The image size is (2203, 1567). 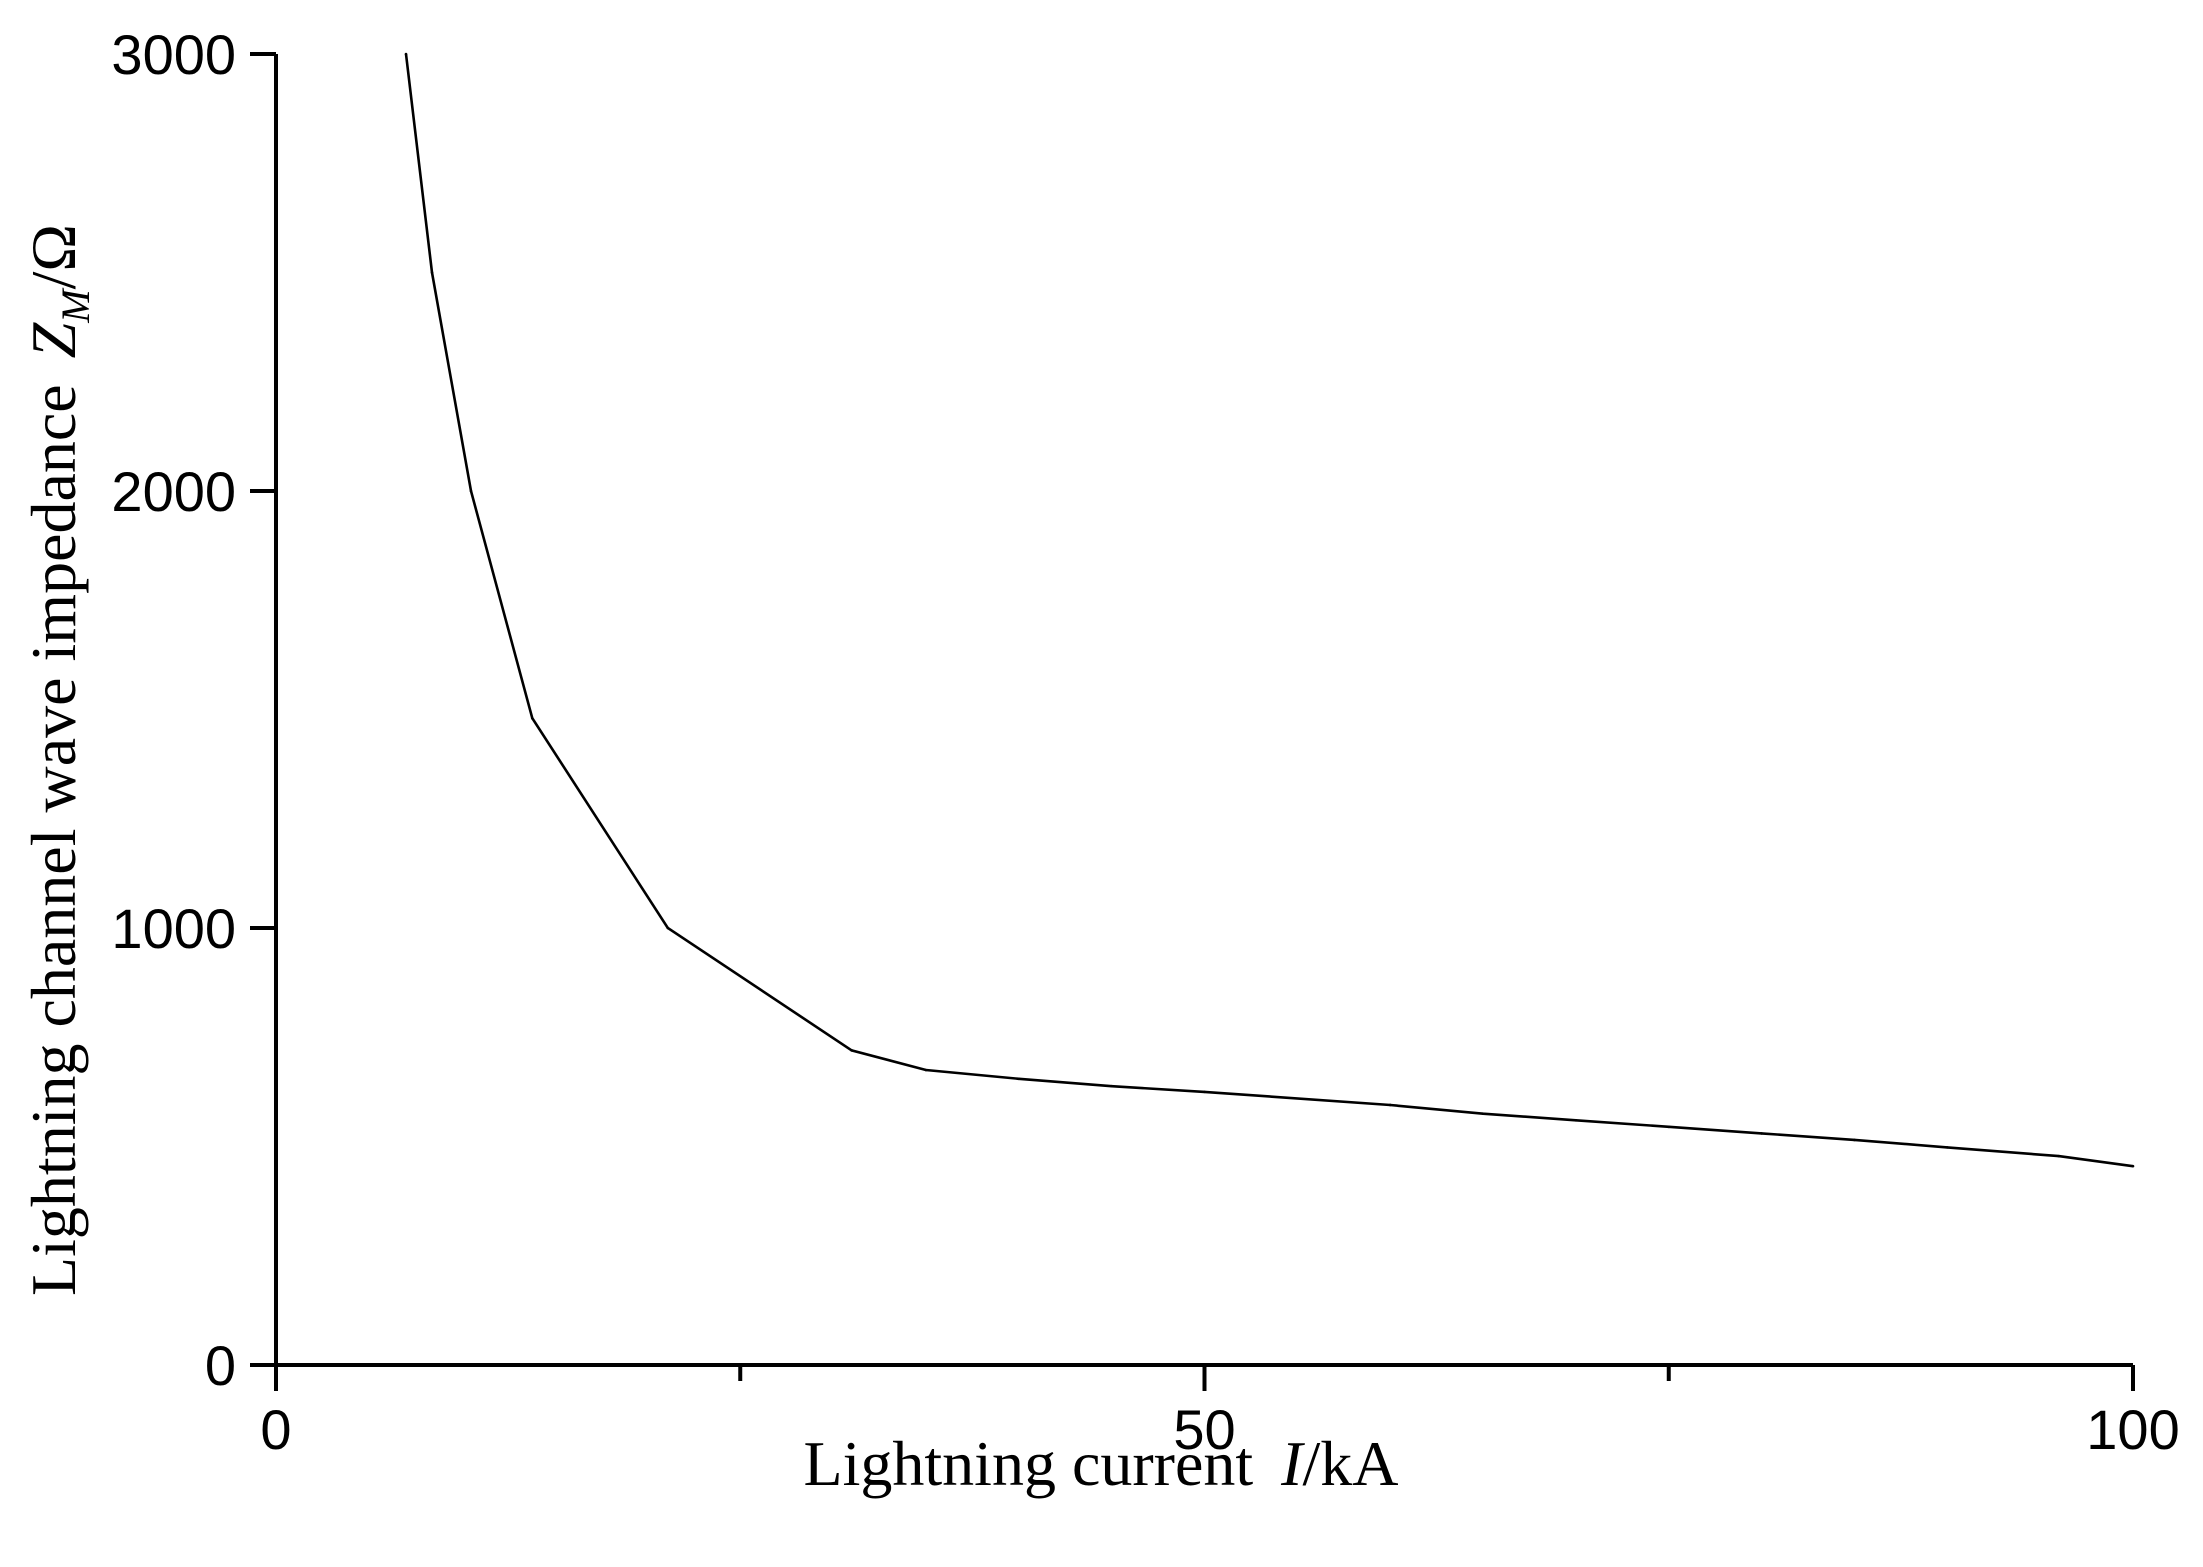 What do you see at coordinates (275, 1429) in the screenshot?
I see `x-tick-label: 0` at bounding box center [275, 1429].